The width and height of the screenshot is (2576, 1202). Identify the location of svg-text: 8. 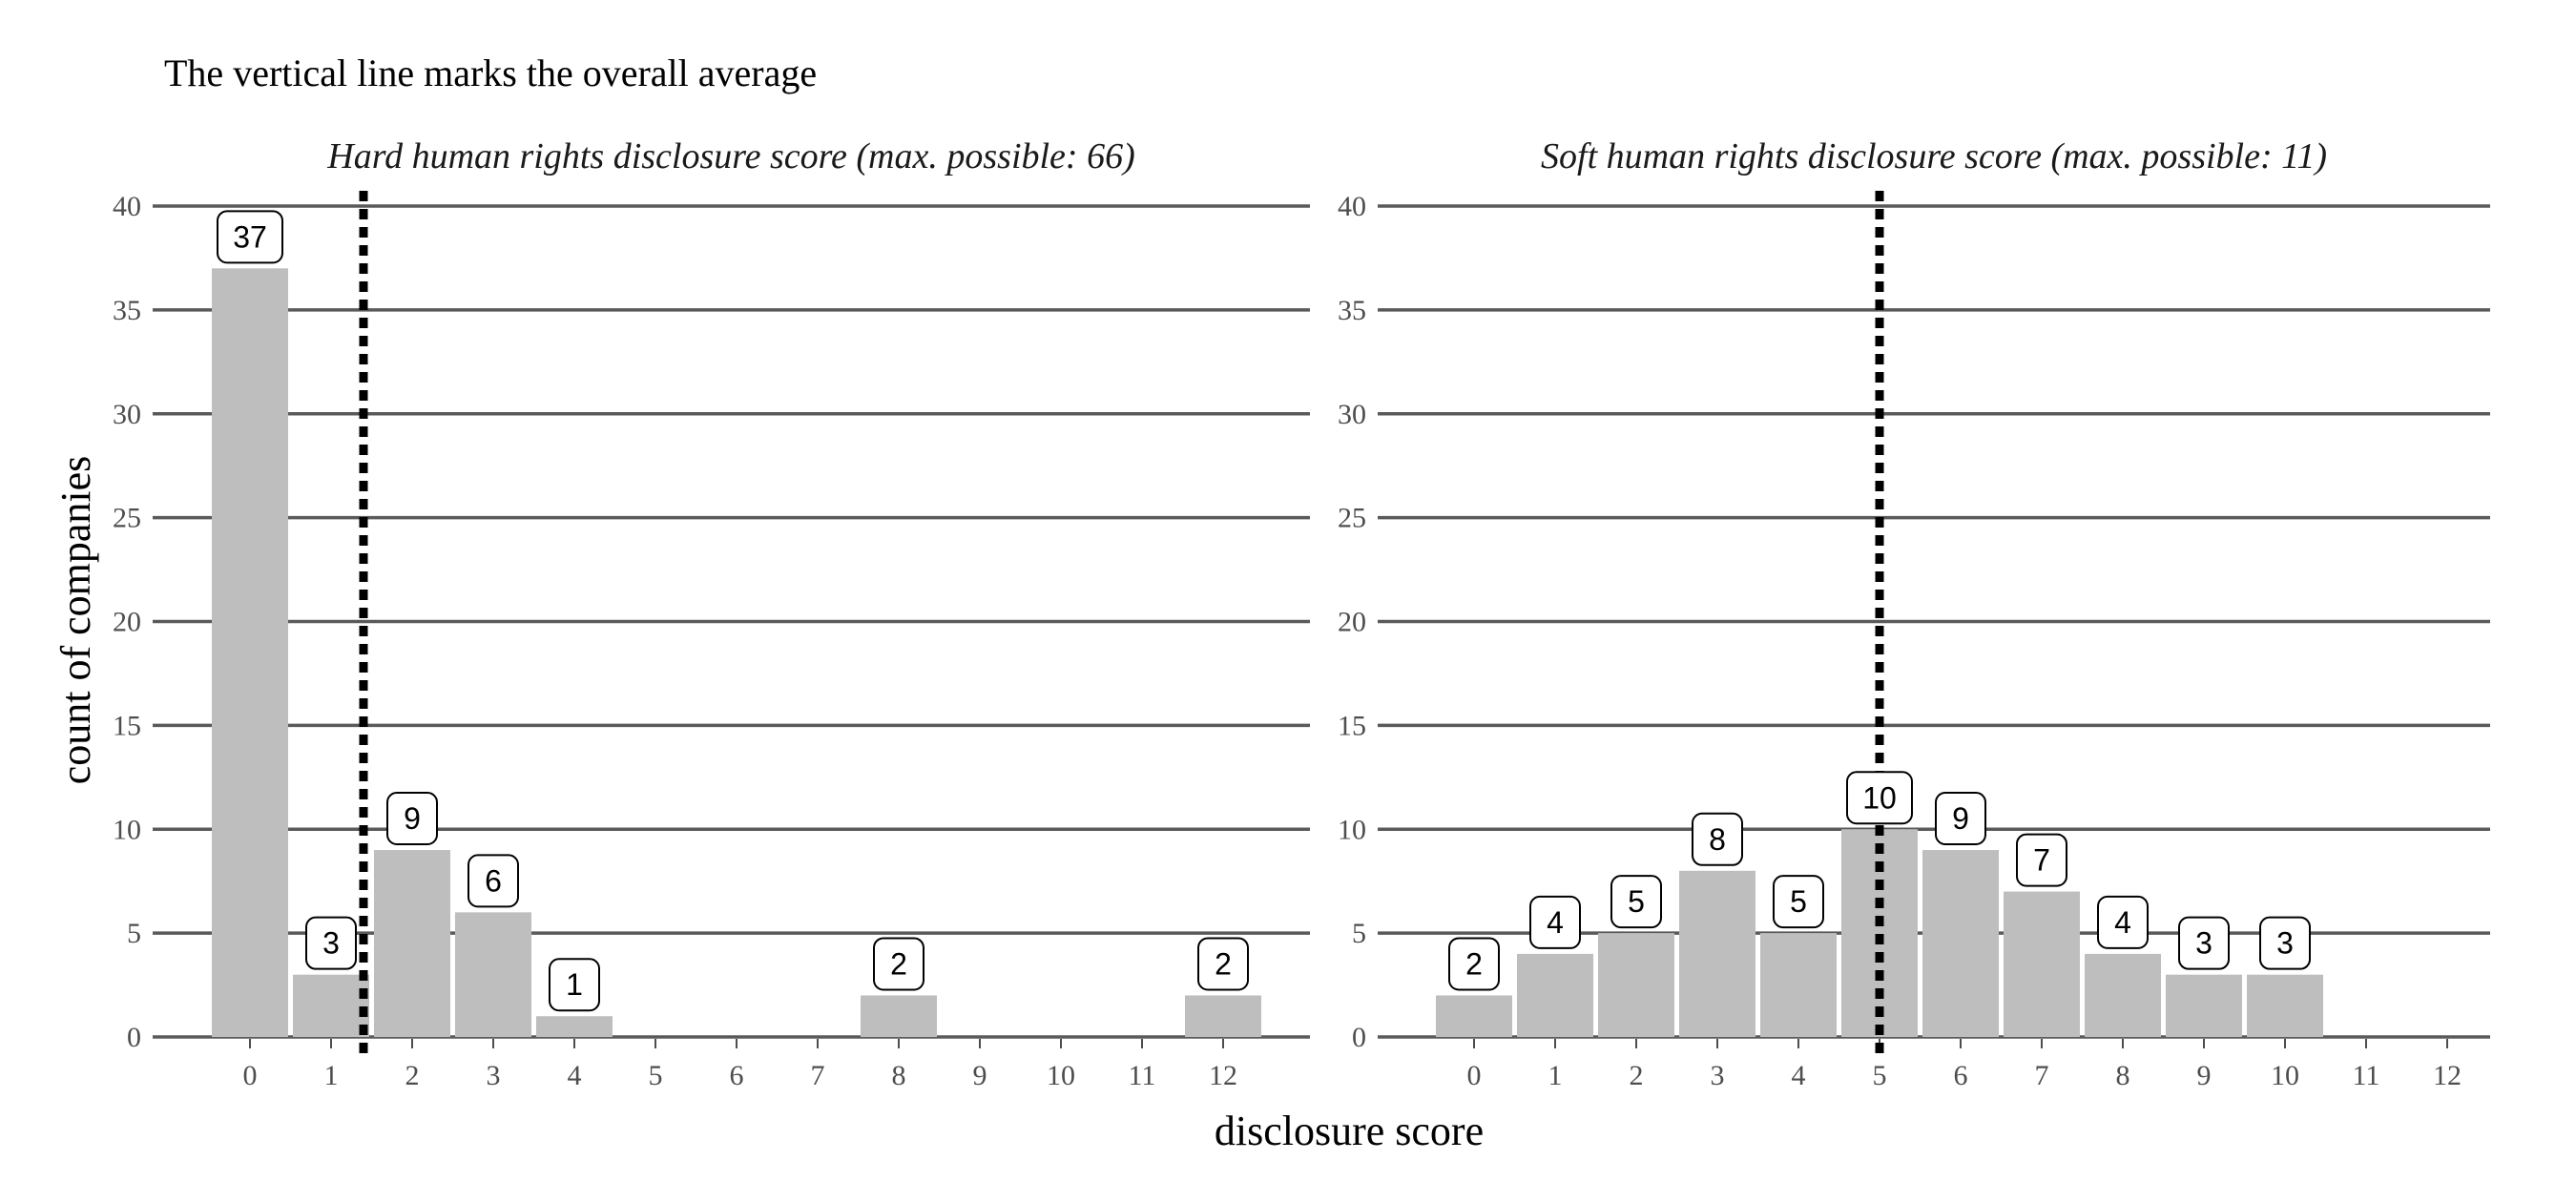
(1717, 840).